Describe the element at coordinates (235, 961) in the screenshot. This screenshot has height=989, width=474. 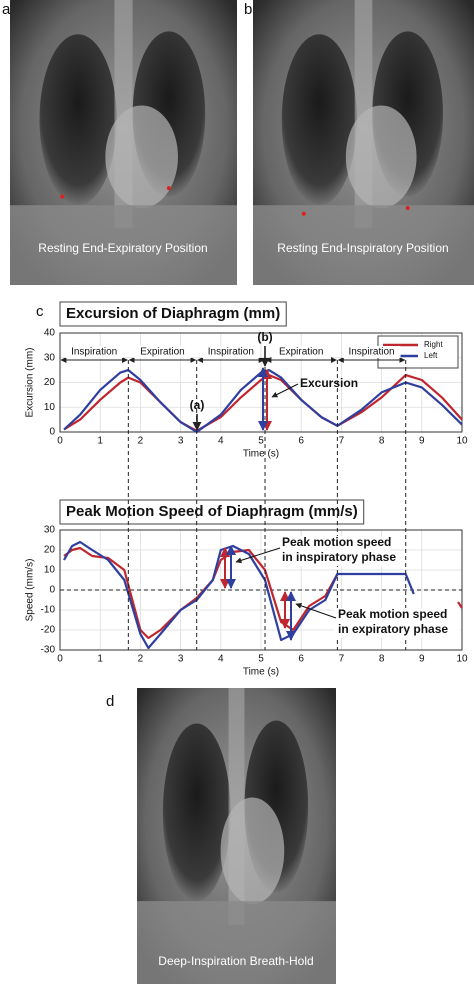
I see `image-caption: Deep-Inspiration Breath-Hold` at that location.